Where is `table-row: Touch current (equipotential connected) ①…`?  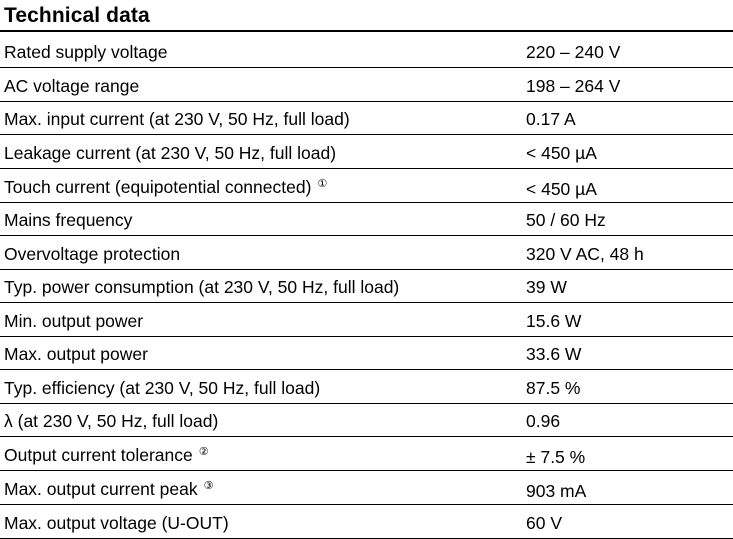
table-row: Touch current (equipotential connected) ①… is located at coordinates (366, 186).